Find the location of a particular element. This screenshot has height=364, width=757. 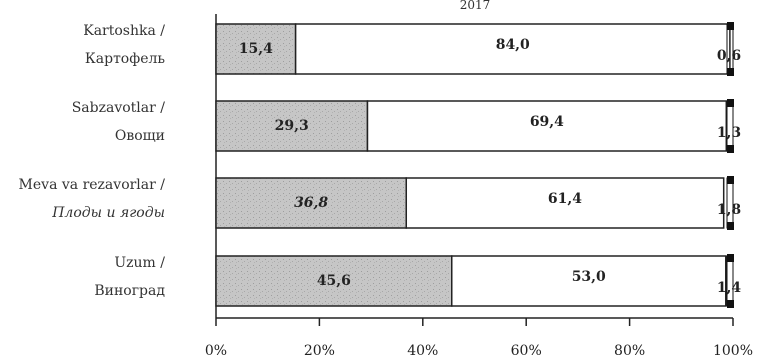

data-label: 1,4 is located at coordinates (729, 288).